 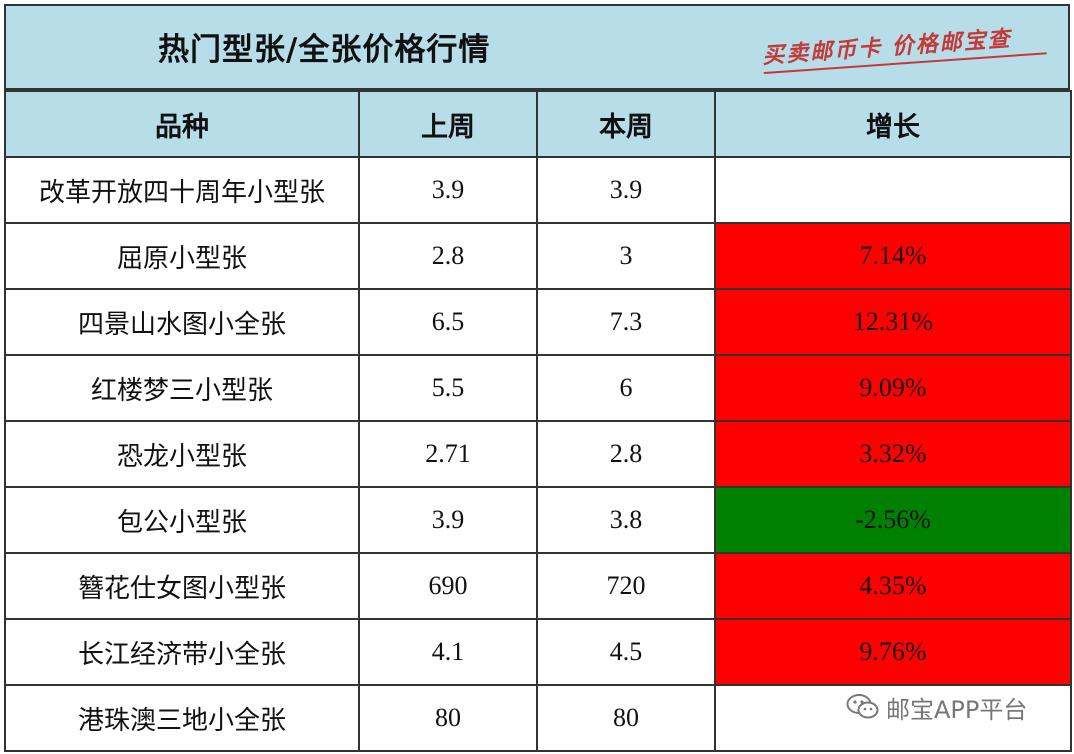 I want to click on title-banner: 热门型张/全张价格行情 买卖邮币卡 价格邮宝查, so click(x=537, y=47).